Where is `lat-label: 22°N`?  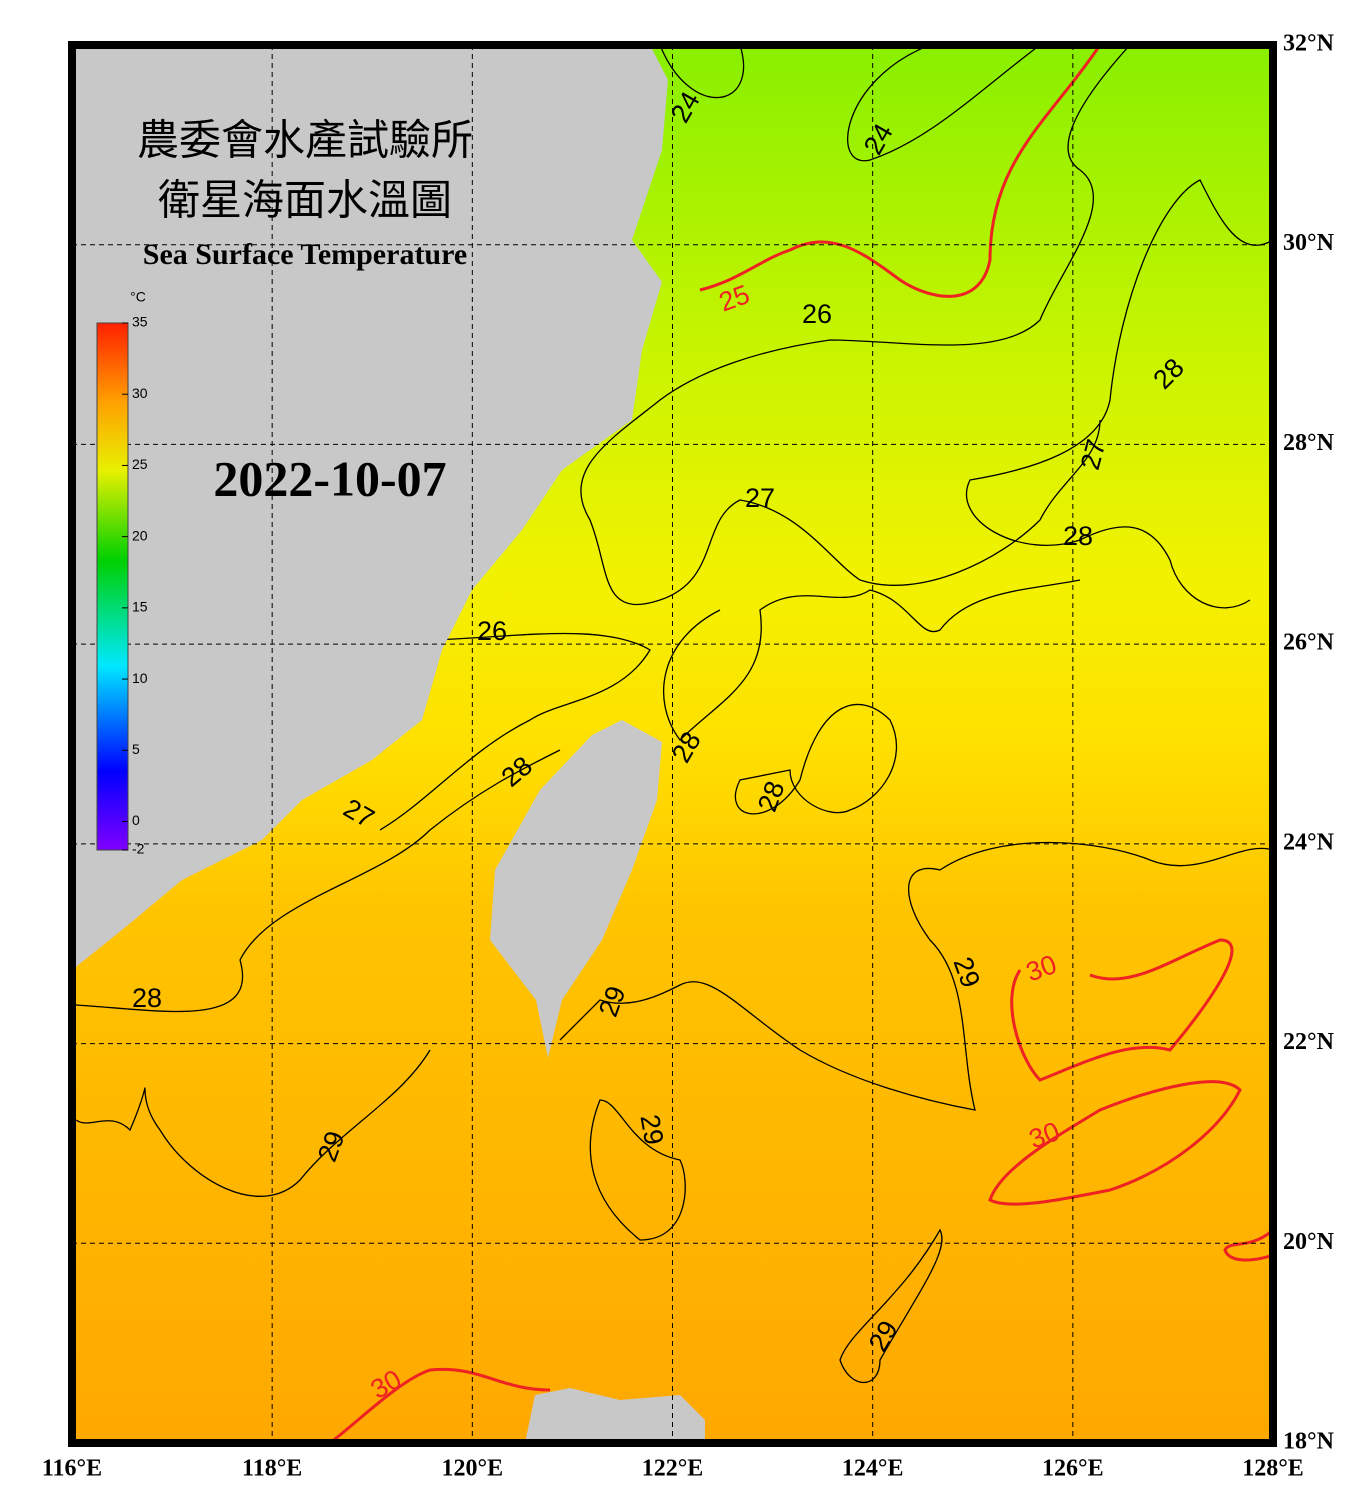
lat-label: 22°N is located at coordinates (1309, 1042).